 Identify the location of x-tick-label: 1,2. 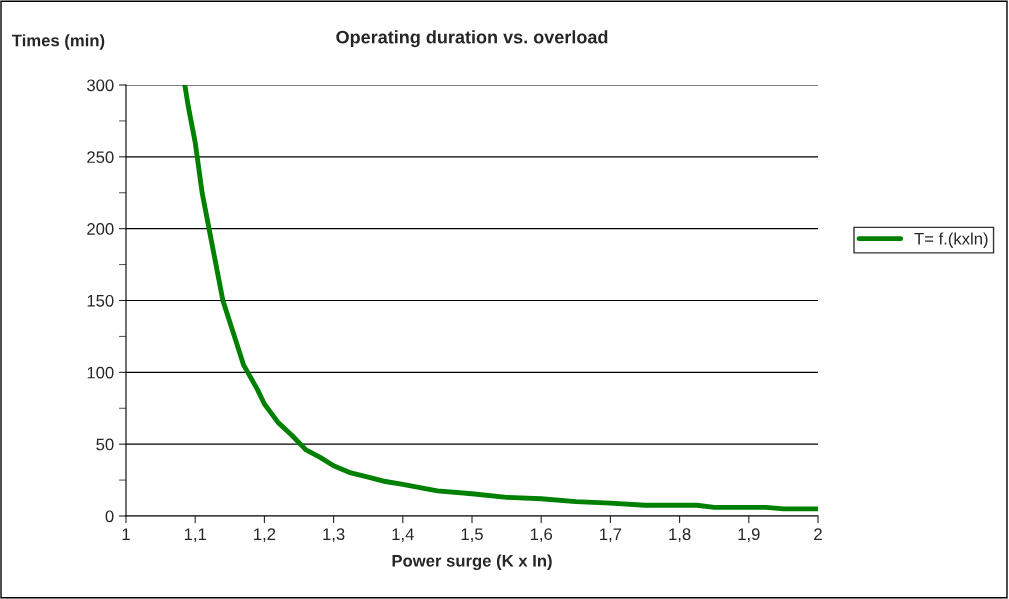
(265, 535).